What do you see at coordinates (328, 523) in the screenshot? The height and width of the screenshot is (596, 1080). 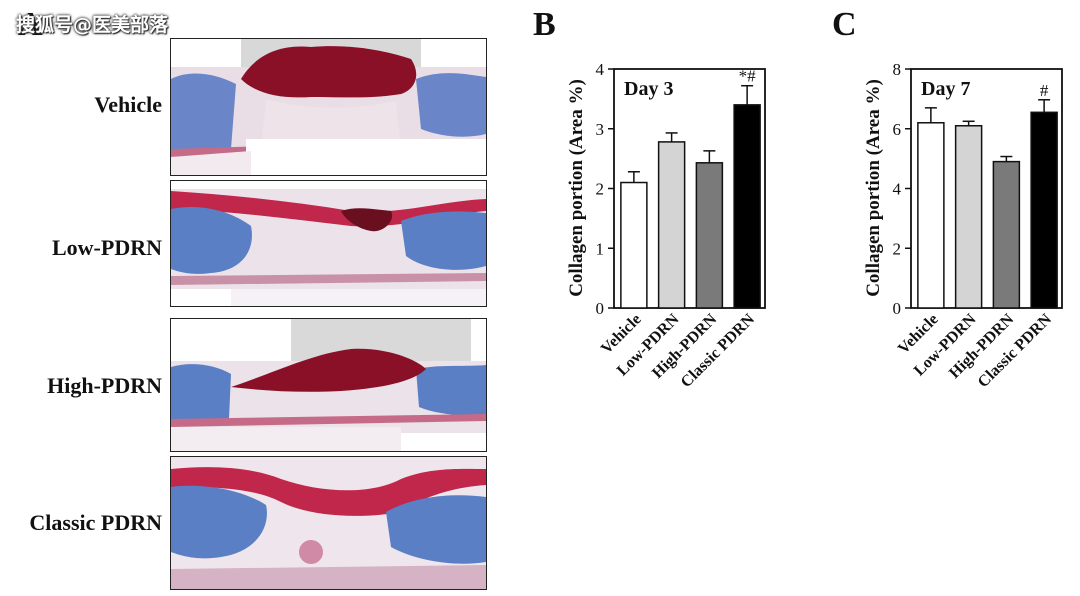 I see `histology-image-classic-pdrn` at bounding box center [328, 523].